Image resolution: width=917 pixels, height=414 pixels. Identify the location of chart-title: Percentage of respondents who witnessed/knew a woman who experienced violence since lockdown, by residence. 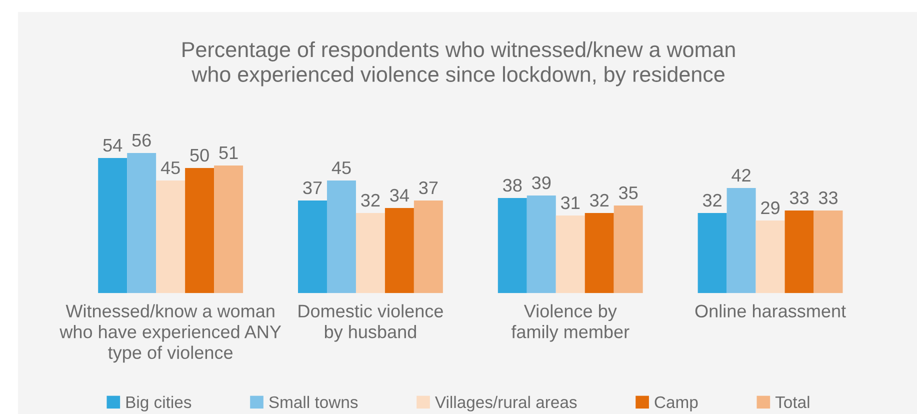
(458, 63).